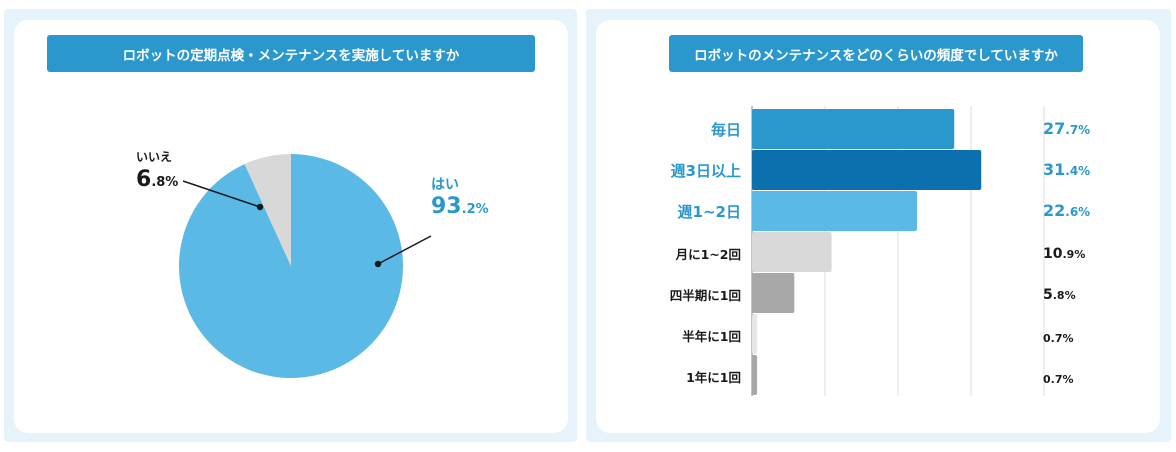 The image size is (1176, 452). I want to click on pie-yes-dec: .2%, so click(475, 209).